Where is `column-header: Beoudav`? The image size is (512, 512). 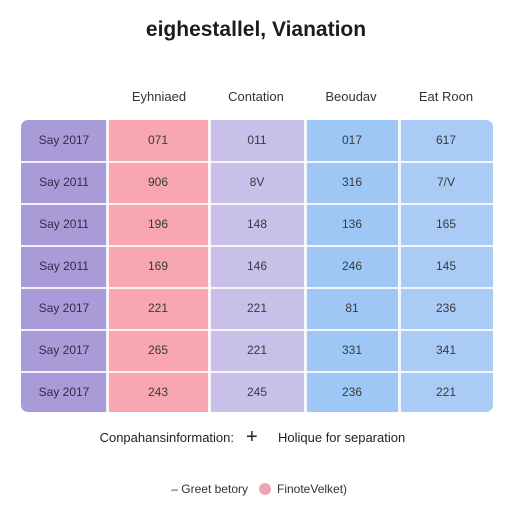 column-header: Beoudav is located at coordinates (351, 96).